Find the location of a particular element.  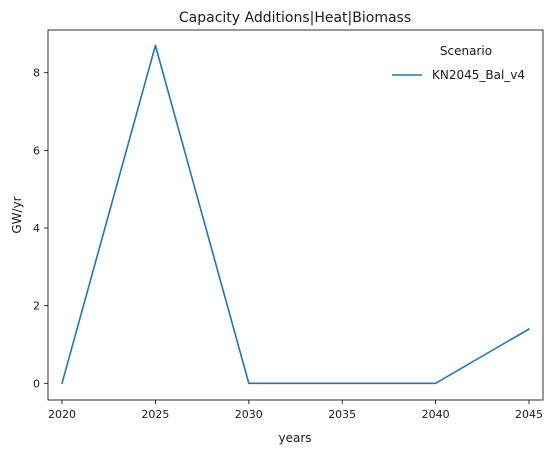

y-tick-label: 8 is located at coordinates (36, 73).